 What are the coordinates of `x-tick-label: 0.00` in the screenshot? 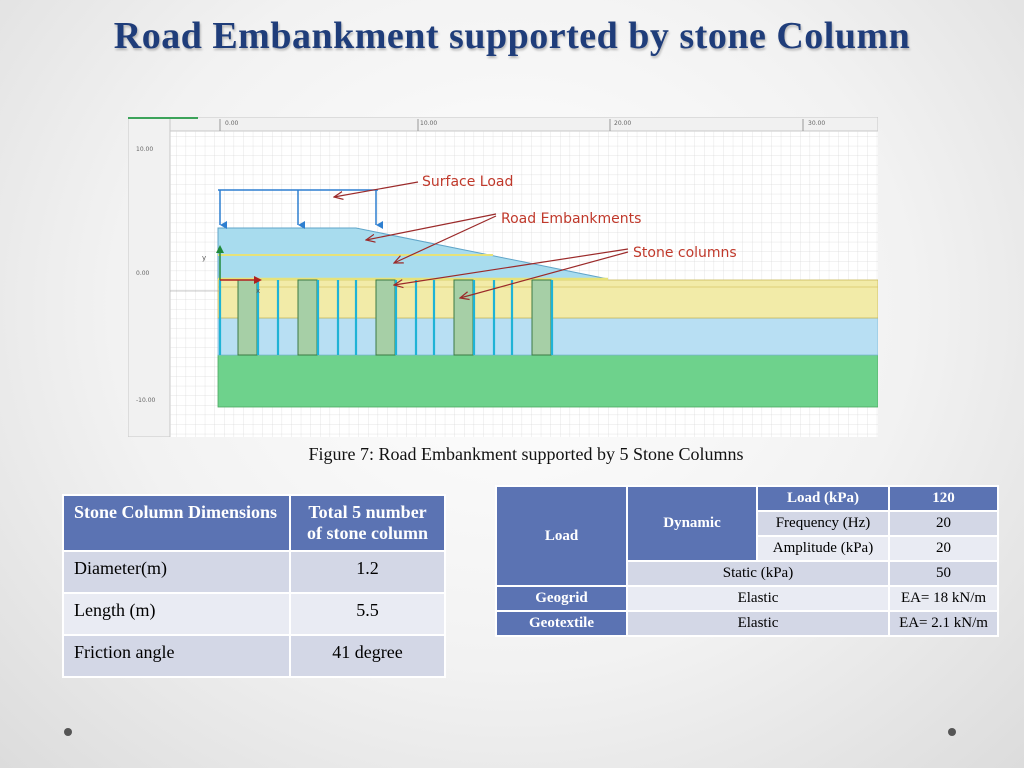 It's located at (232, 123).